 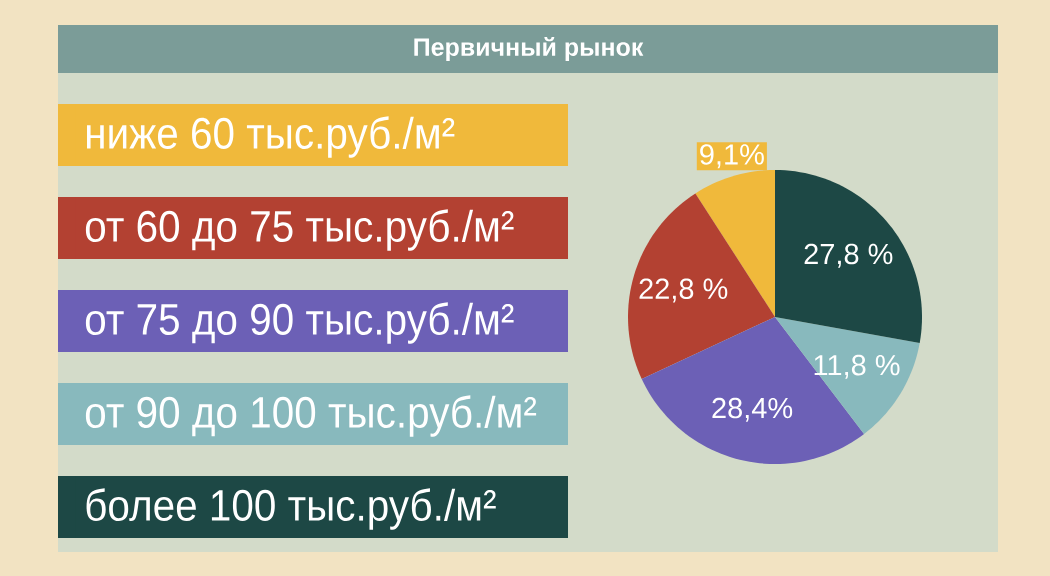 I want to click on data-label: 28,4%, so click(x=752, y=409).